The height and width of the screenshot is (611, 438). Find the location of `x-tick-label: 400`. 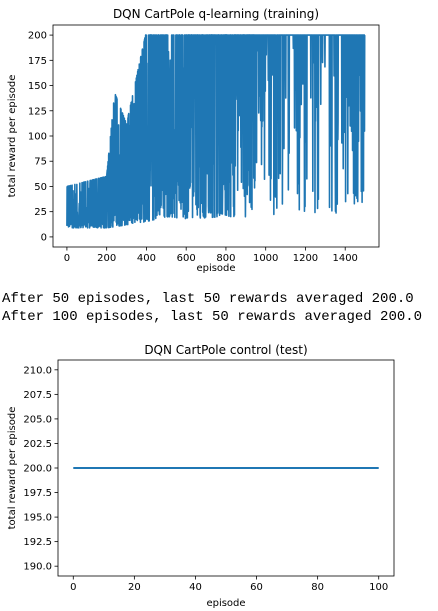

x-tick-label: 400 is located at coordinates (146, 258).